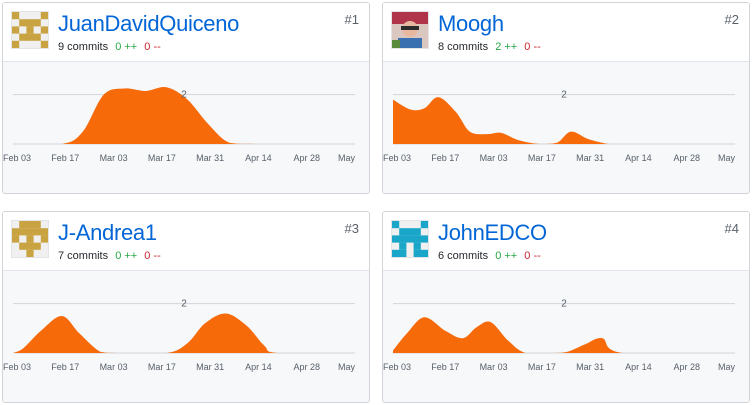  What do you see at coordinates (566, 241) in the screenshot?
I see `card-header: JohnEDCO #4 6 commits 0 ++ 0 --` at bounding box center [566, 241].